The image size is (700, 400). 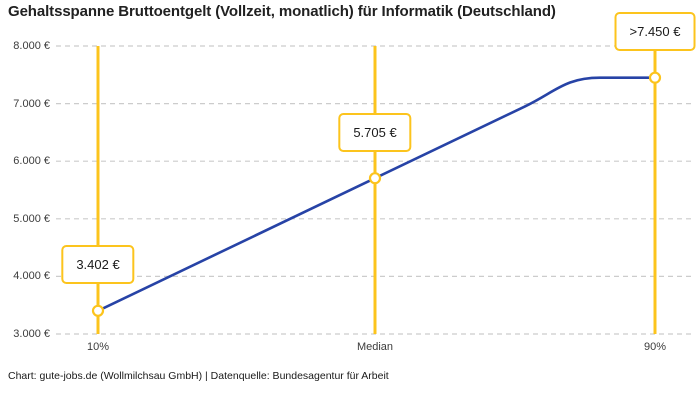 What do you see at coordinates (31, 218) in the screenshot?
I see `y-axis-label: 5.000 €` at bounding box center [31, 218].